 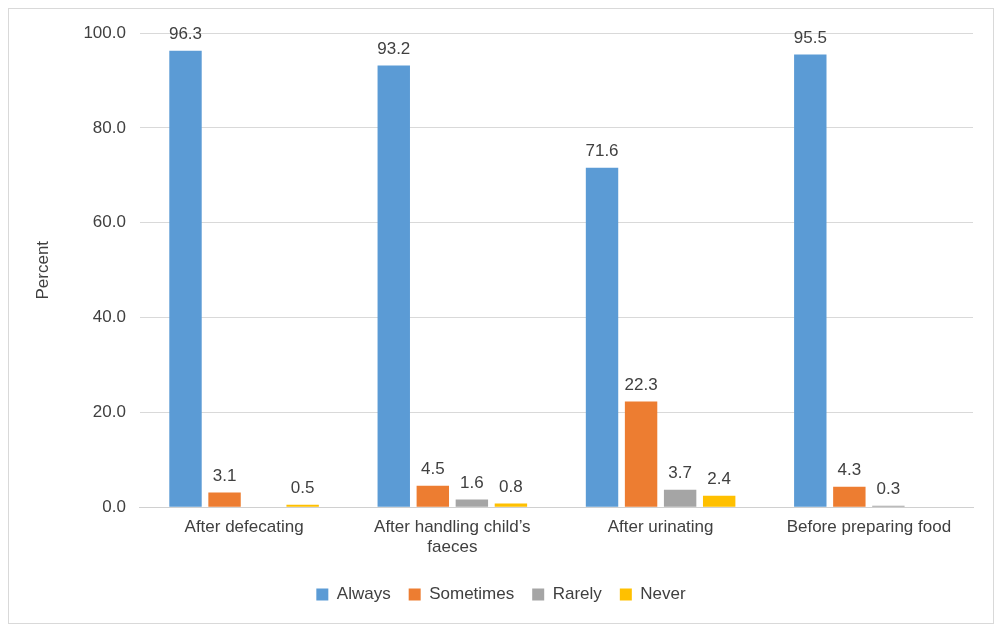 What do you see at coordinates (472, 482) in the screenshot?
I see `data-label: 1.6` at bounding box center [472, 482].